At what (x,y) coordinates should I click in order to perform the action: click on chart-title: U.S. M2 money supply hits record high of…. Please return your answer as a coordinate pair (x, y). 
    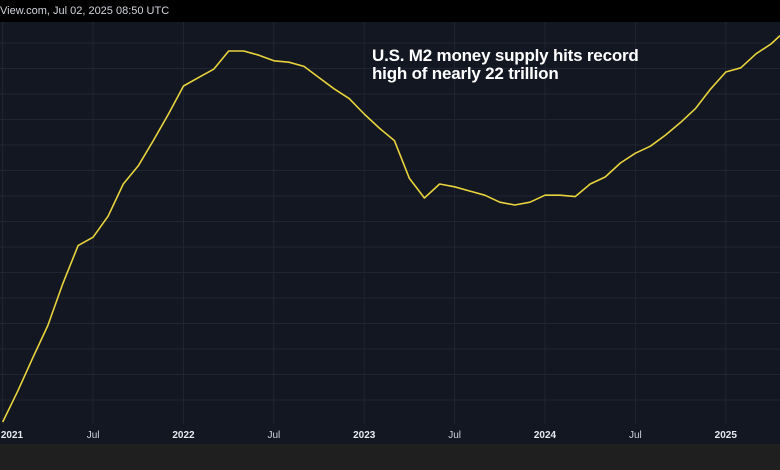
    Looking at the image, I should click on (505, 65).